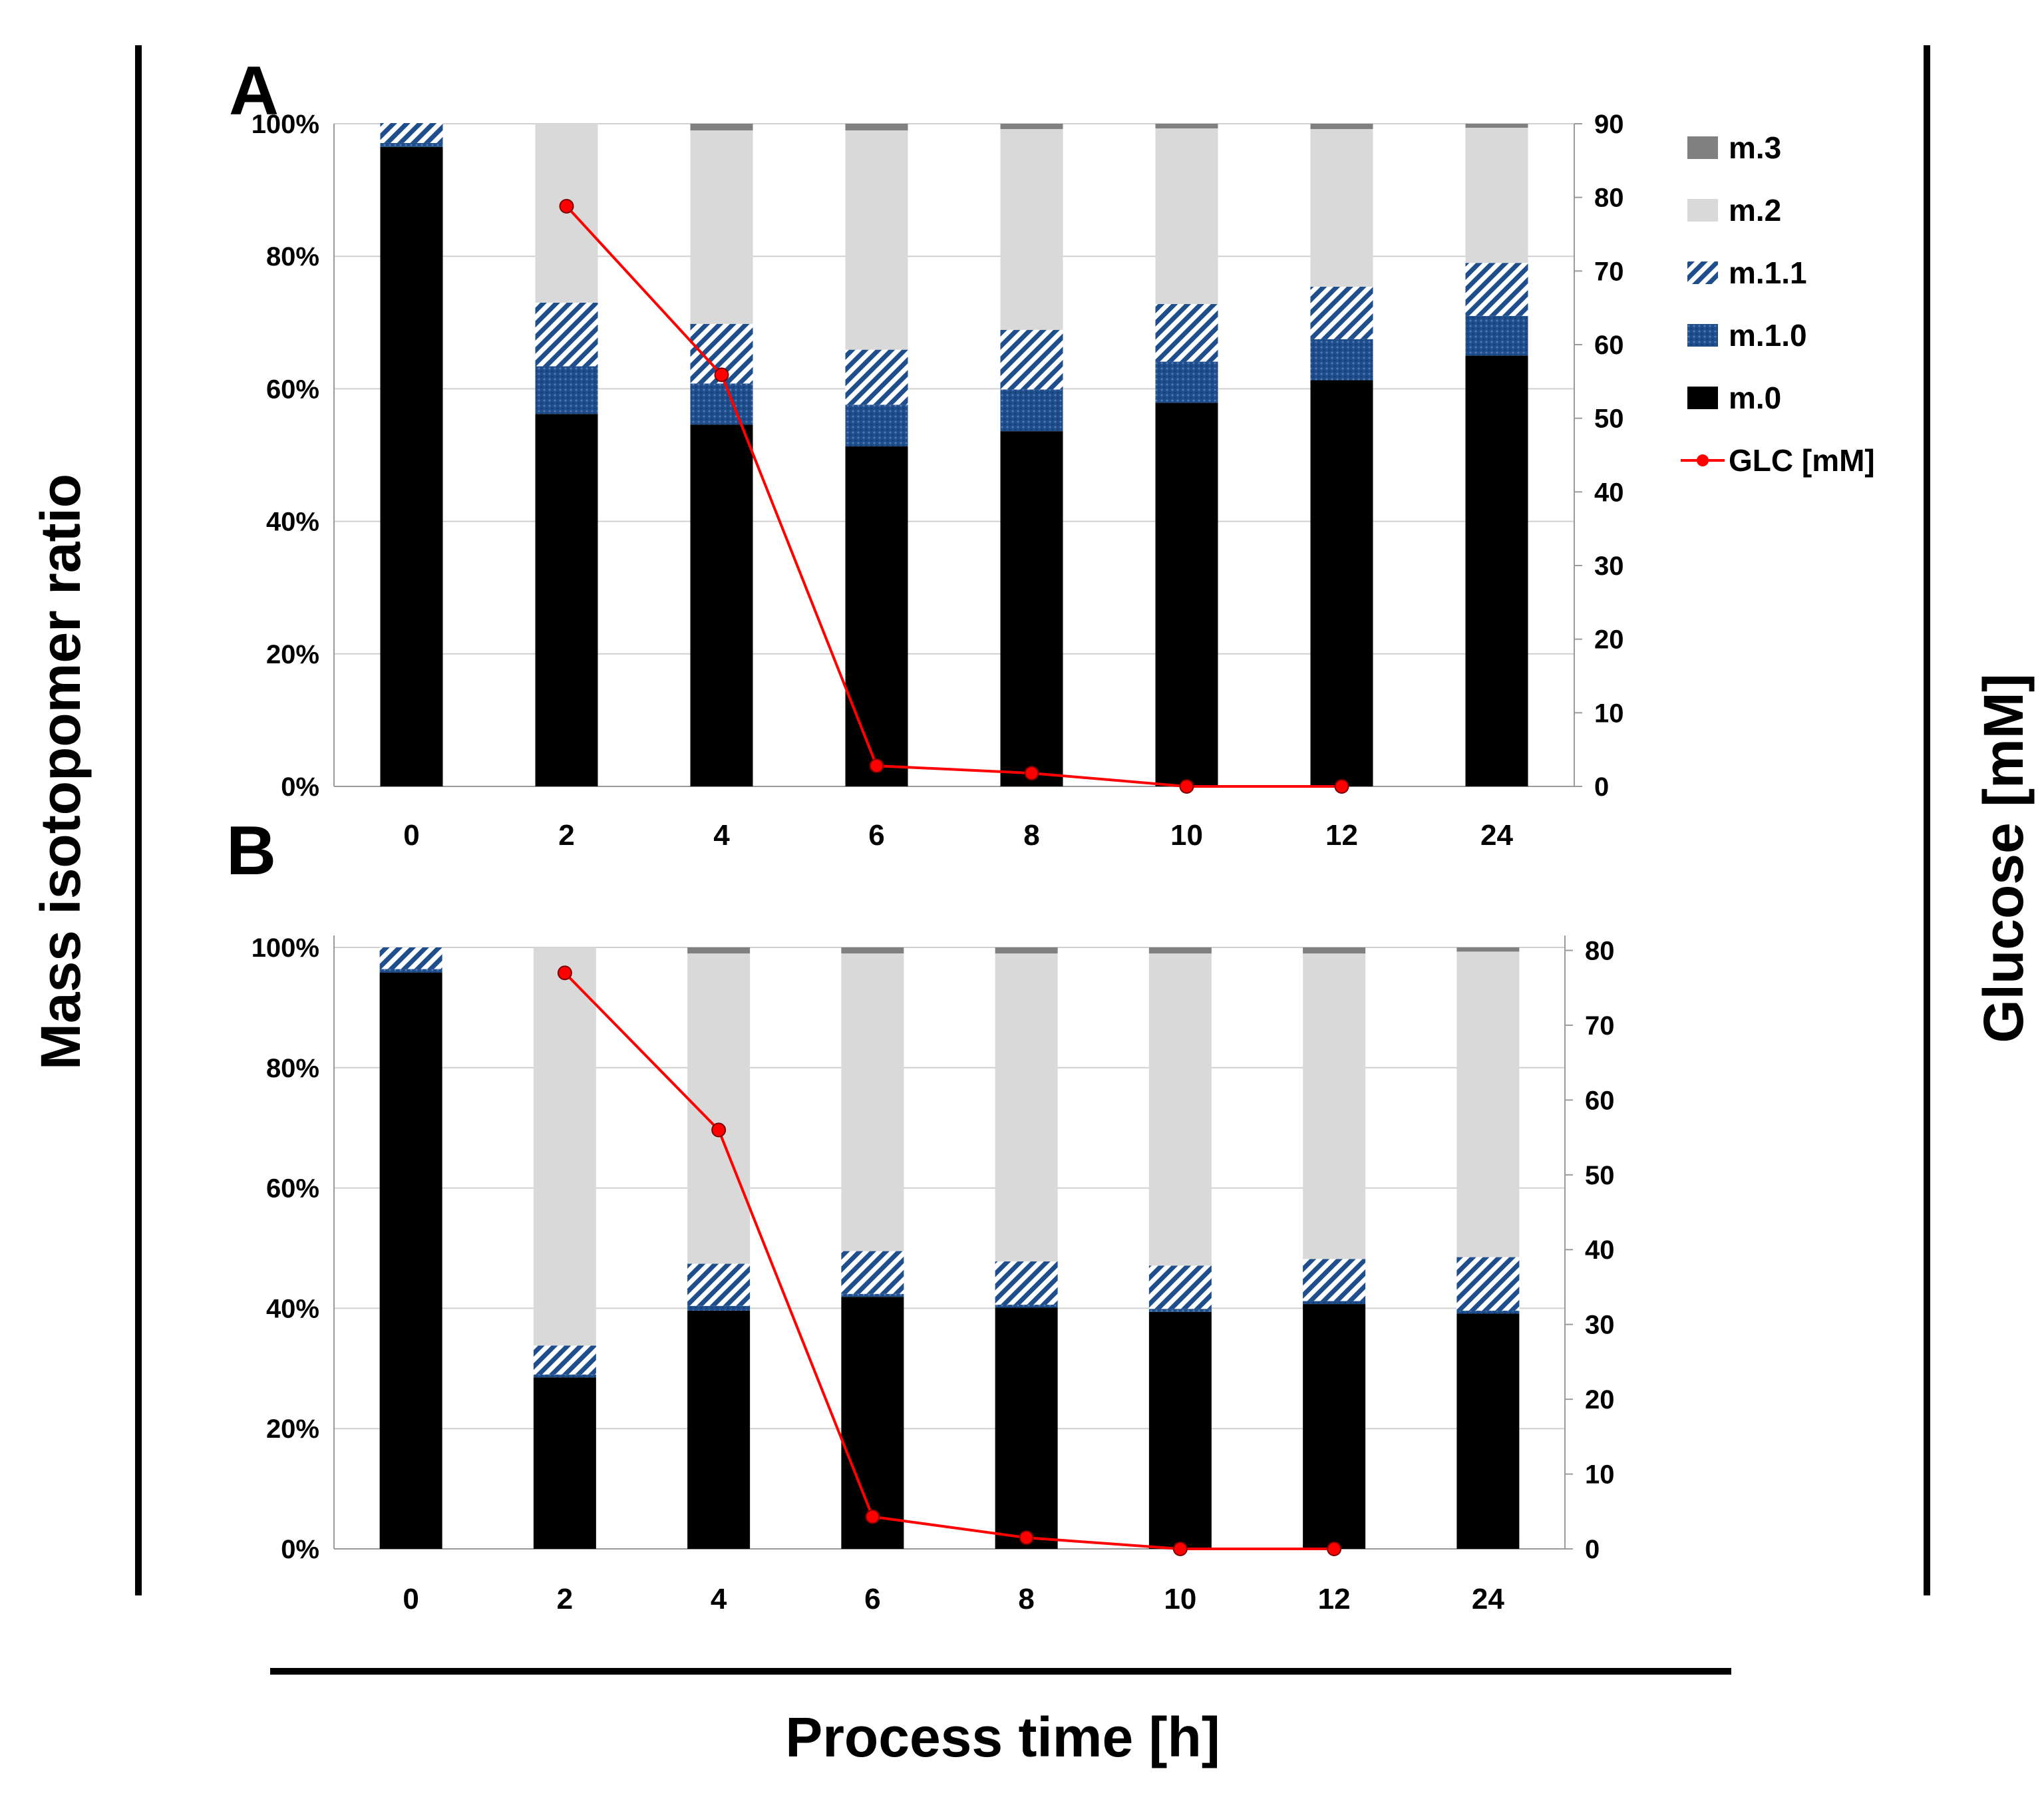 This screenshot has width=2044, height=1815. What do you see at coordinates (564, 1463) in the screenshot?
I see `panel-b-bar-m-0-t2` at bounding box center [564, 1463].